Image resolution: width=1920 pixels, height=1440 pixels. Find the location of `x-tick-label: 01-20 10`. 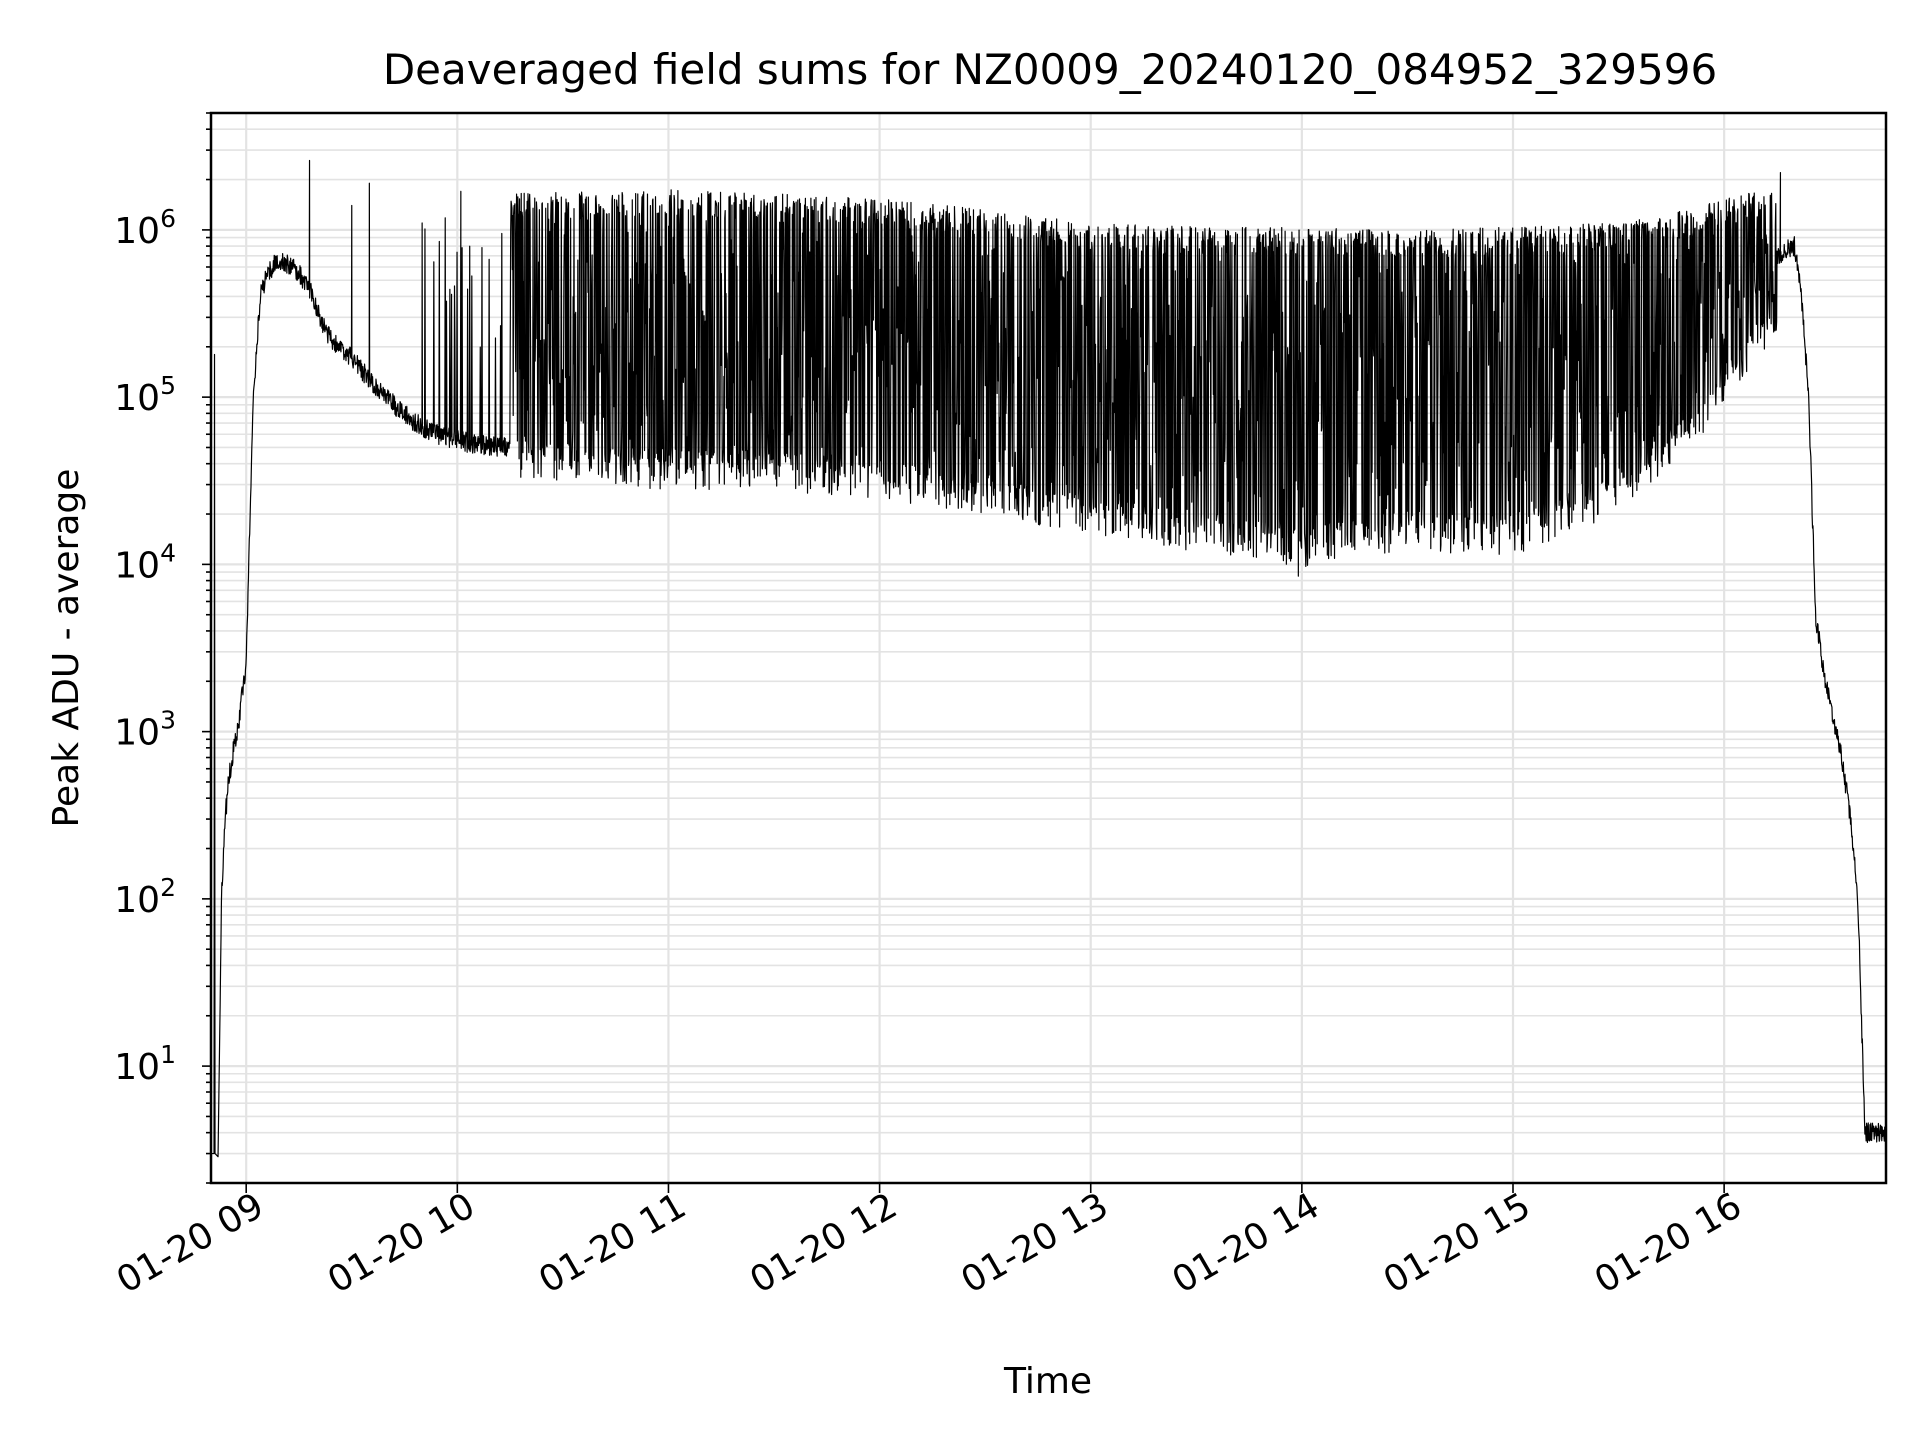

x-tick-label: 01-20 10 is located at coordinates (401, 1243).